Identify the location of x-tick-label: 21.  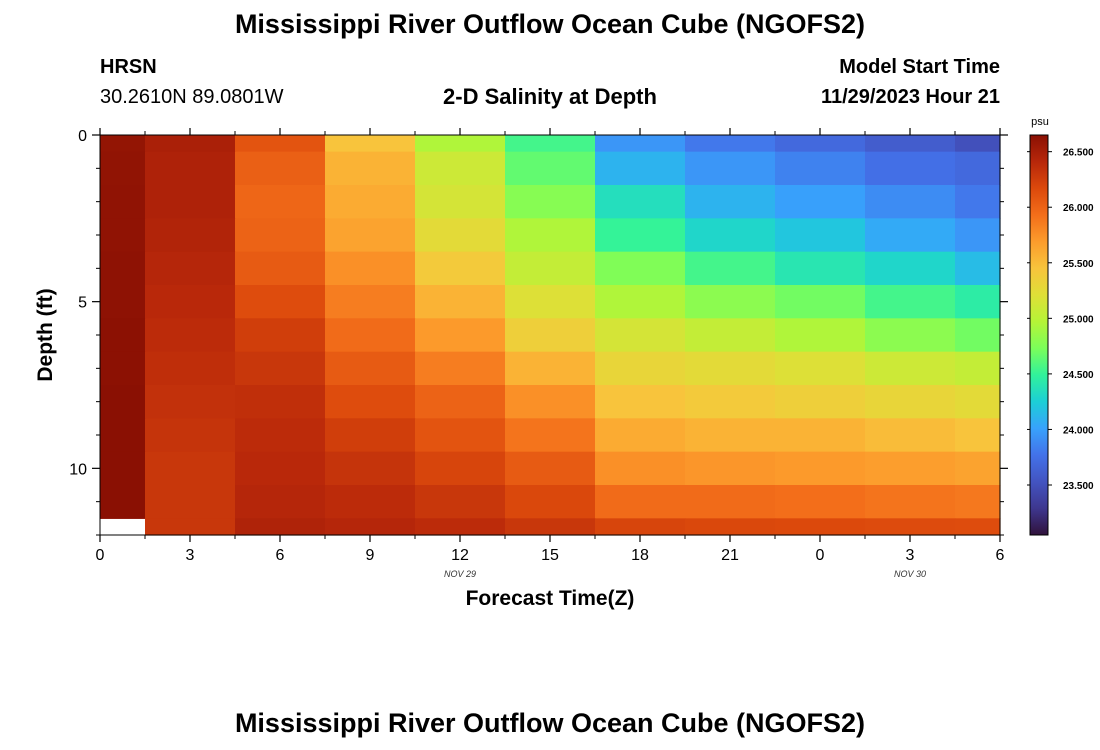
(730, 555).